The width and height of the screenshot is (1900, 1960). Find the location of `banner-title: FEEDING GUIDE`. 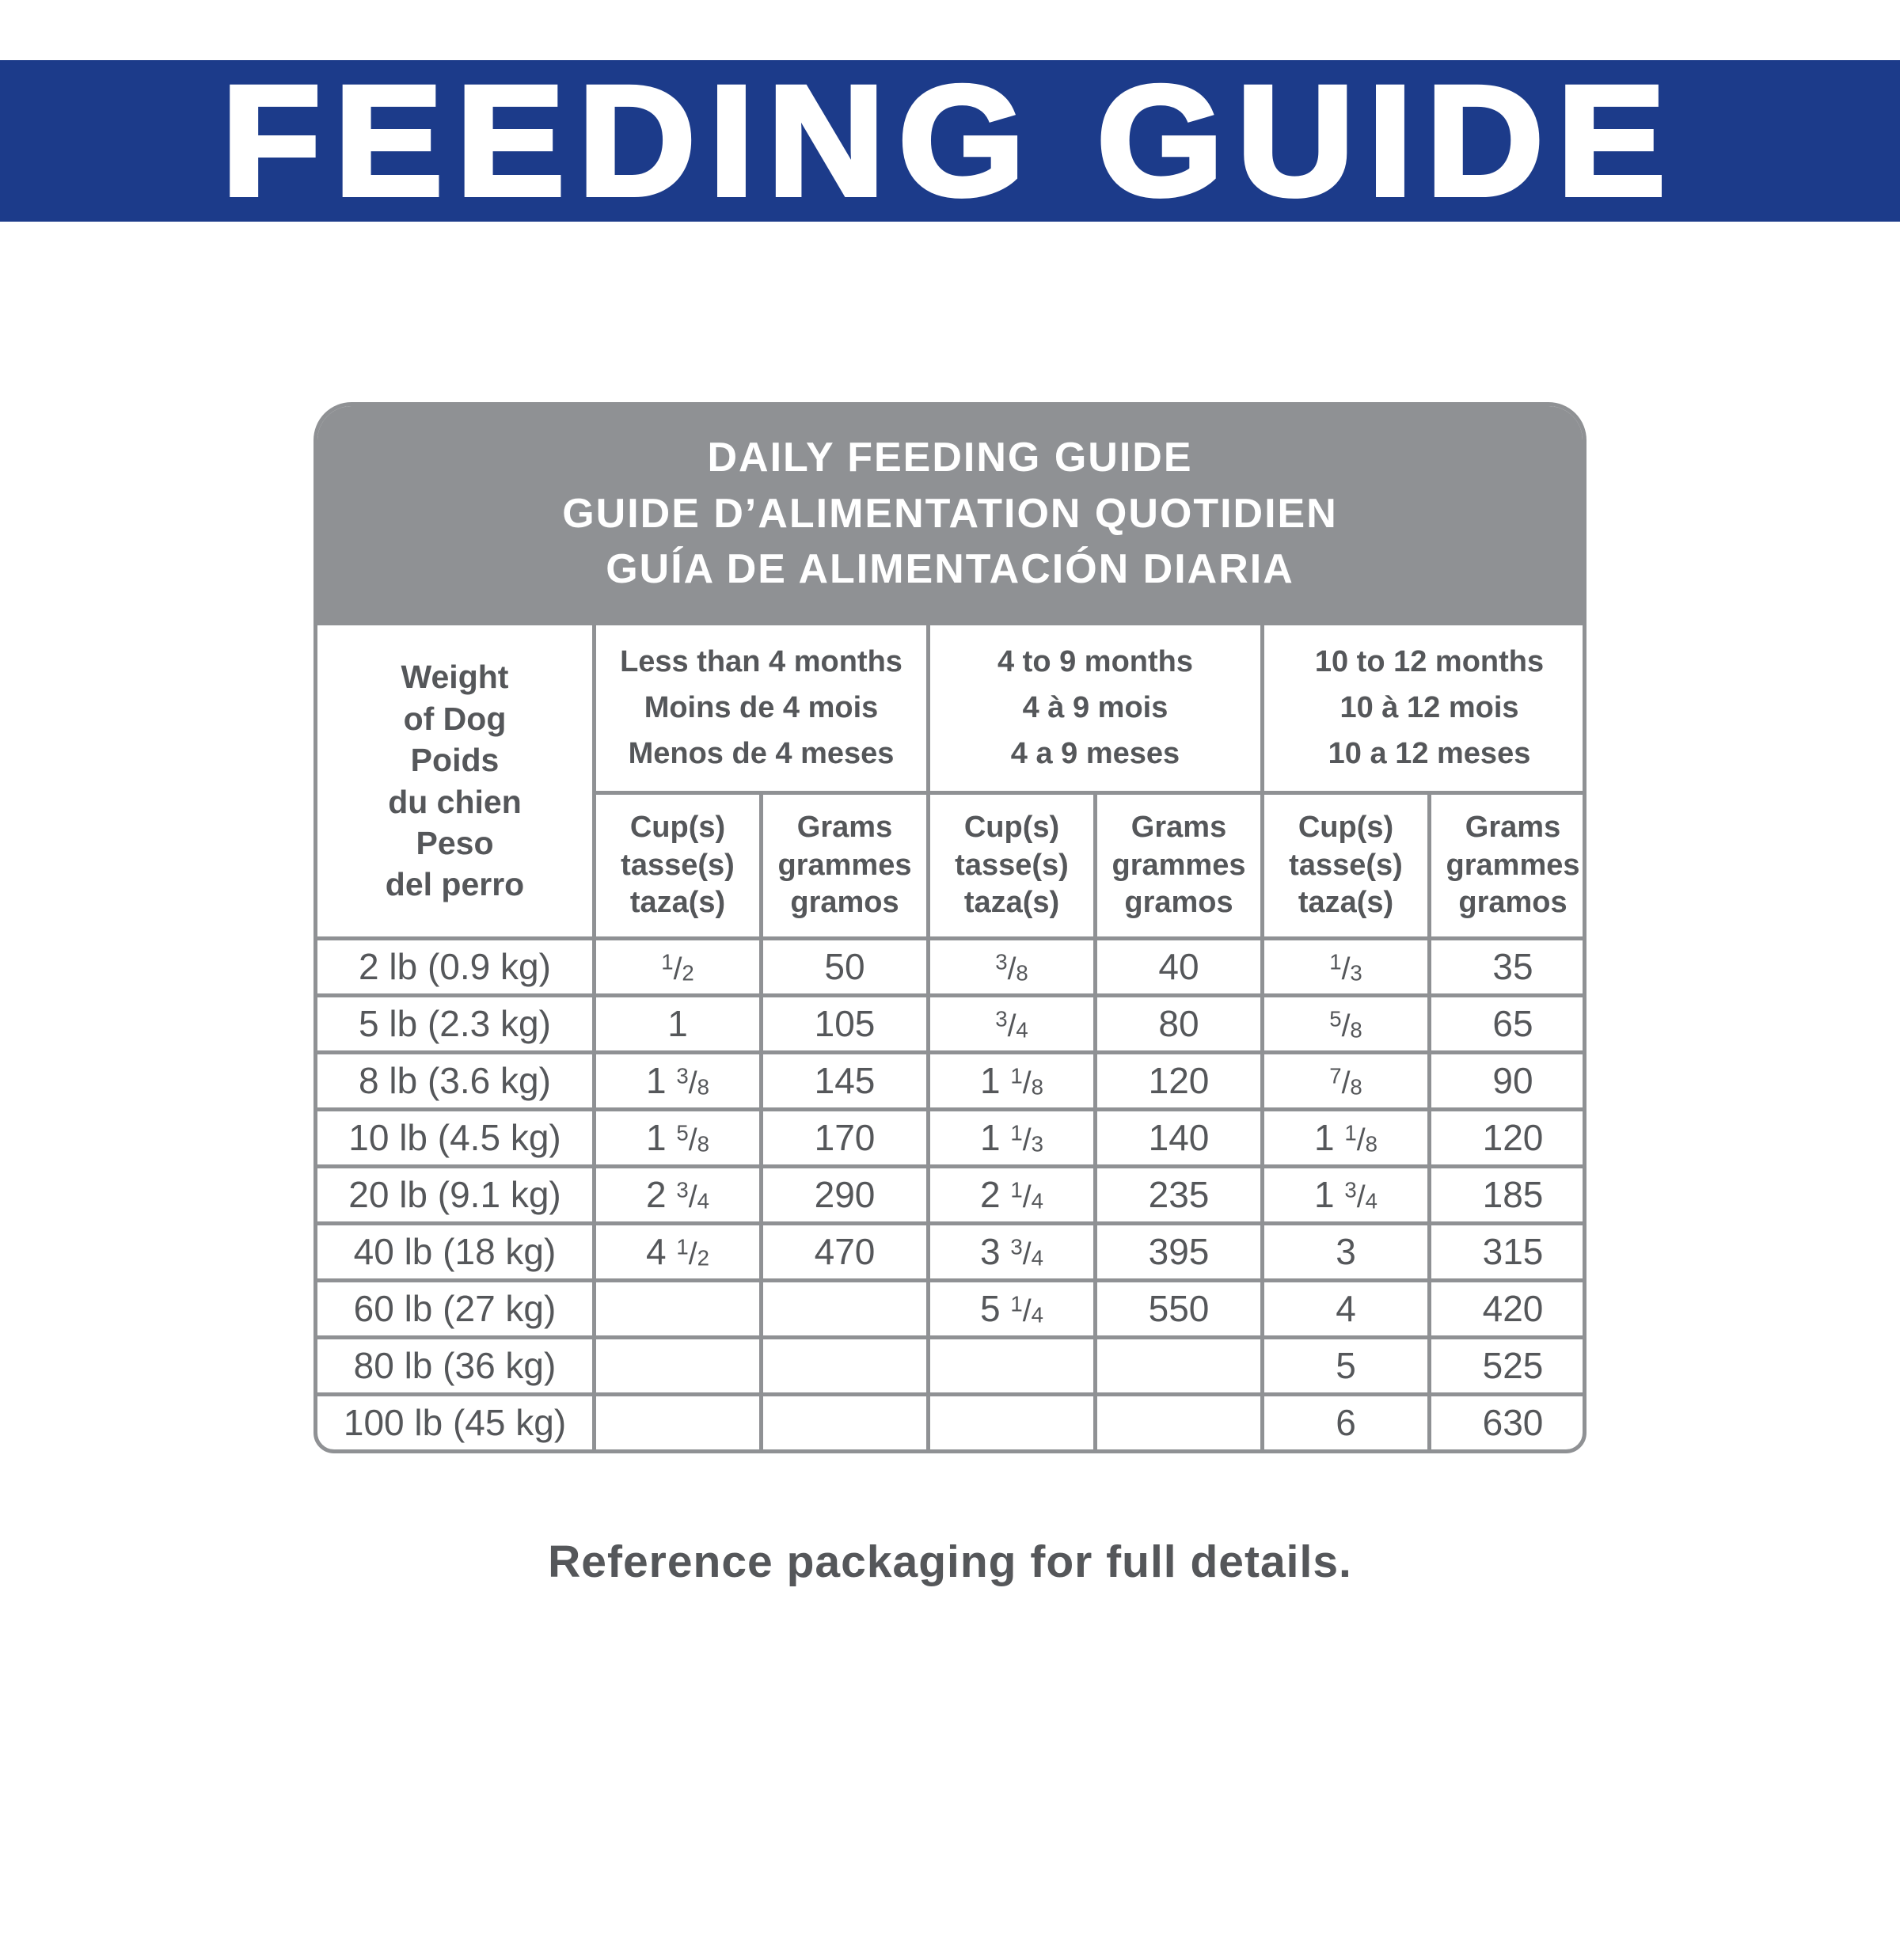

banner-title: FEEDING GUIDE is located at coordinates (948, 140).